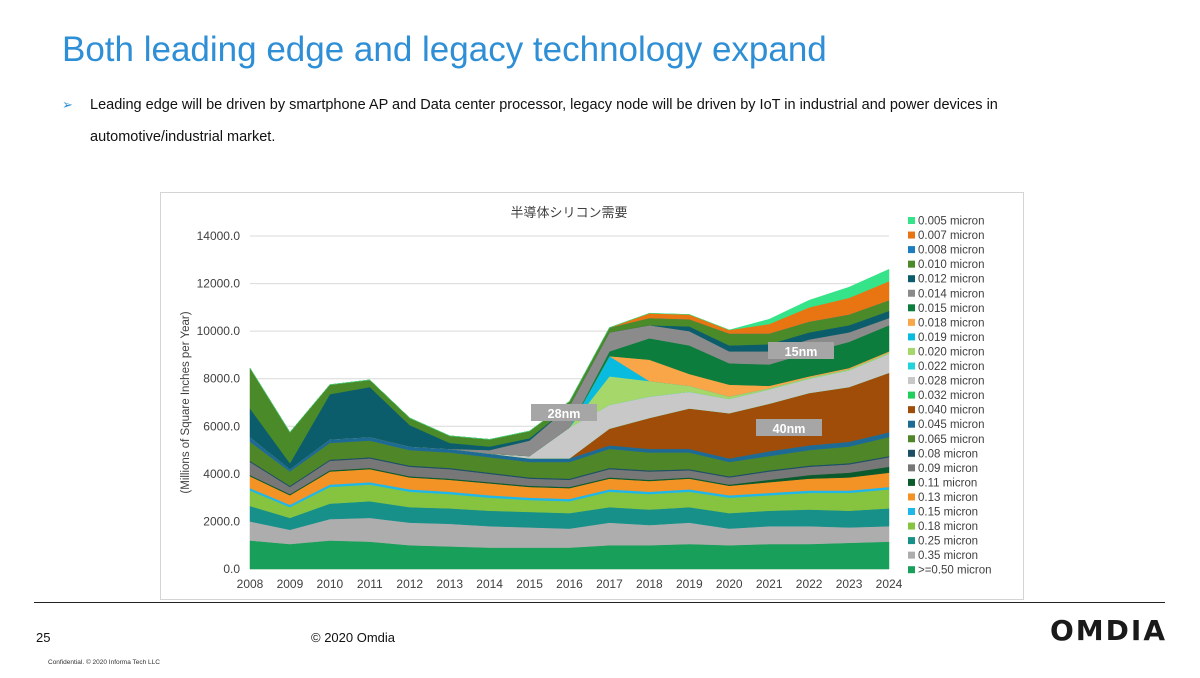  Describe the element at coordinates (947, 483) in the screenshot. I see `legend-entry: 0.11 micron` at that location.